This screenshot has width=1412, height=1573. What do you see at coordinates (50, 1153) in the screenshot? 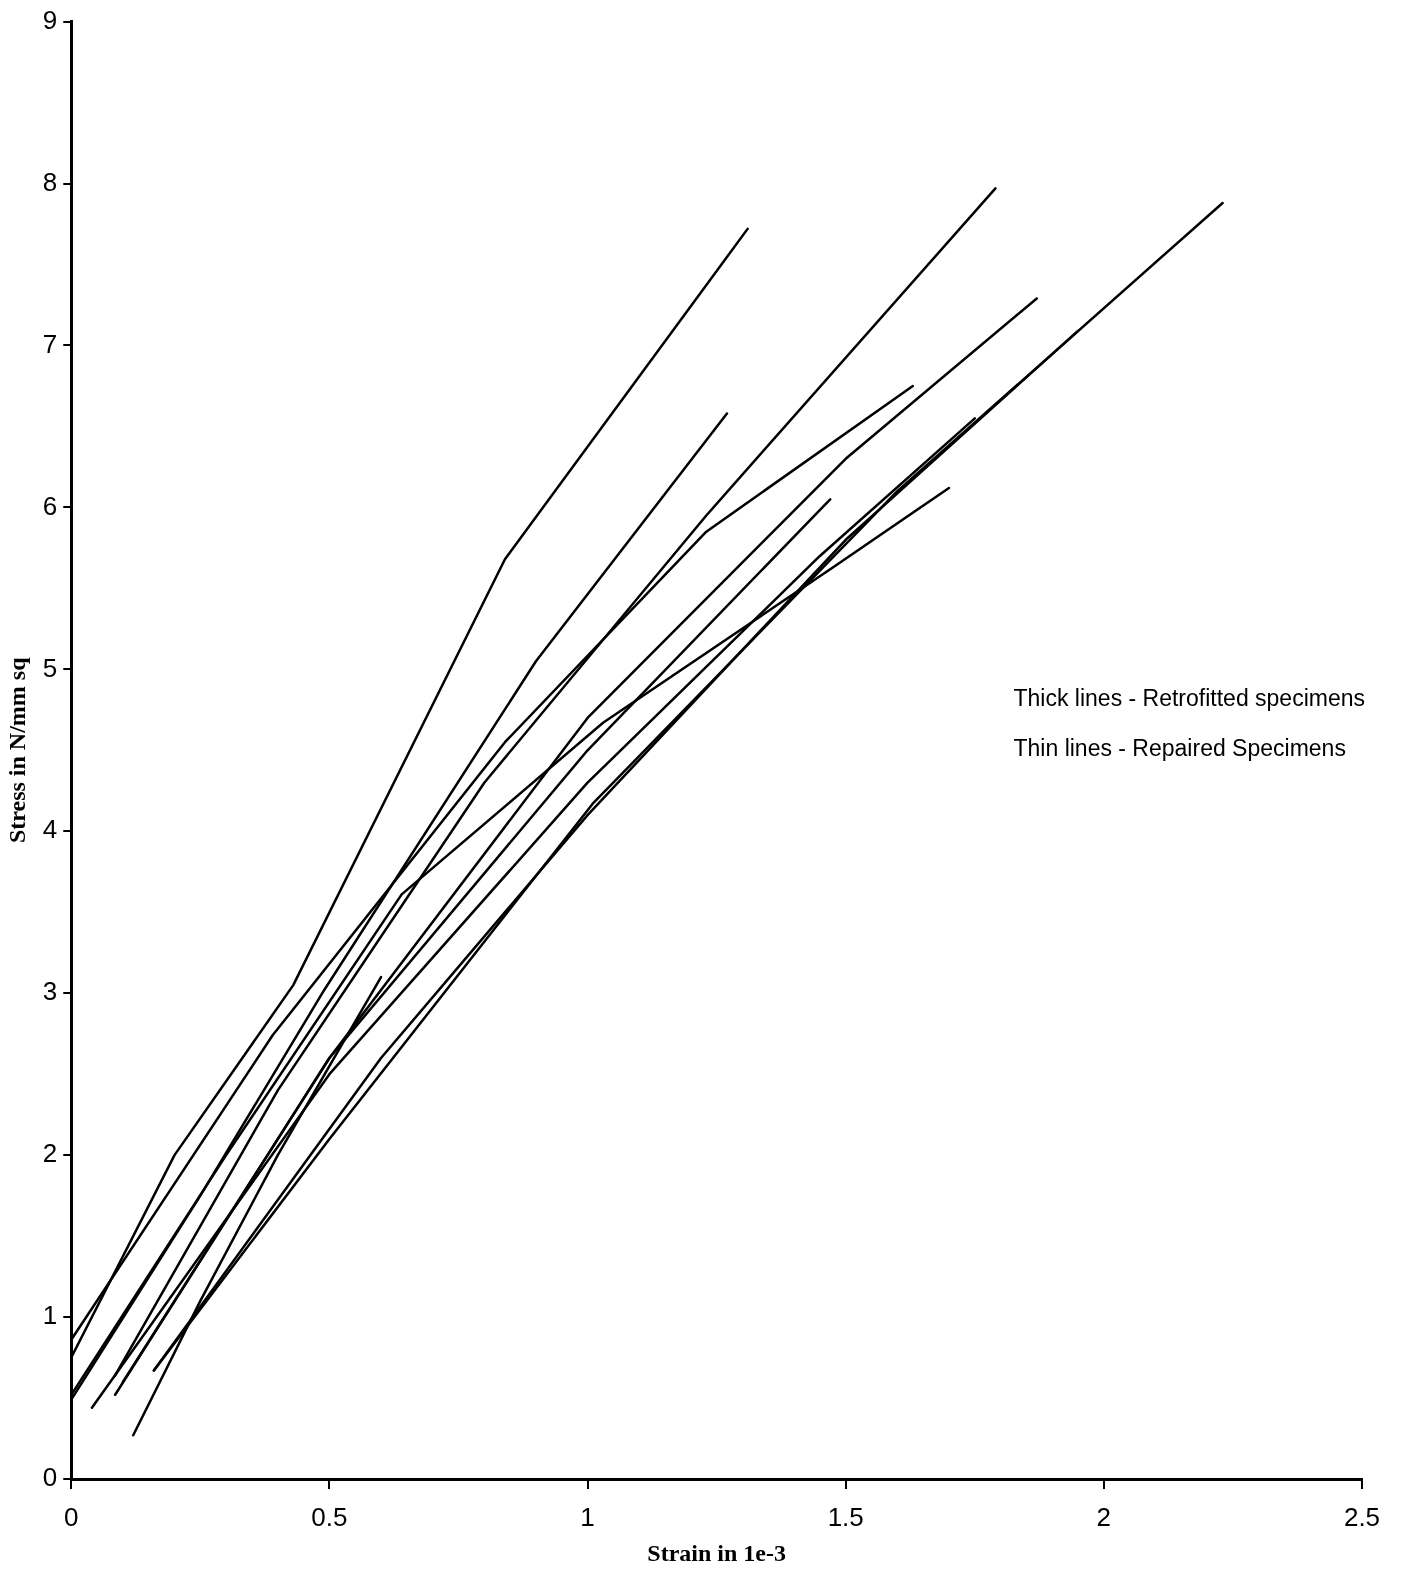
I see `y-tick-label: 2` at bounding box center [50, 1153].